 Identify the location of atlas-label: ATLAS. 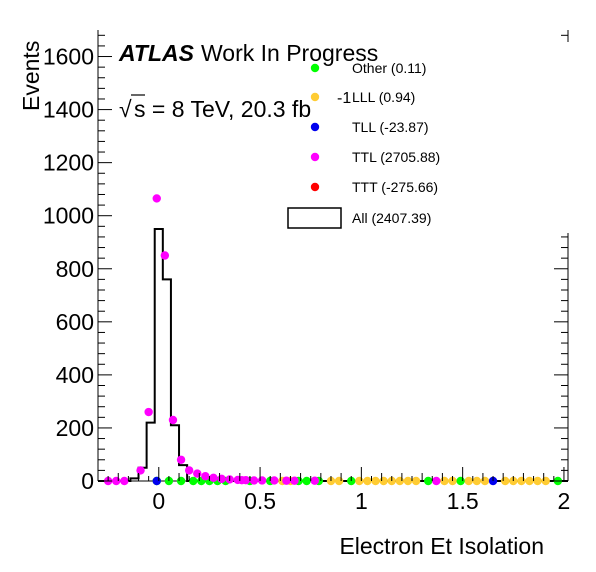
(156, 53).